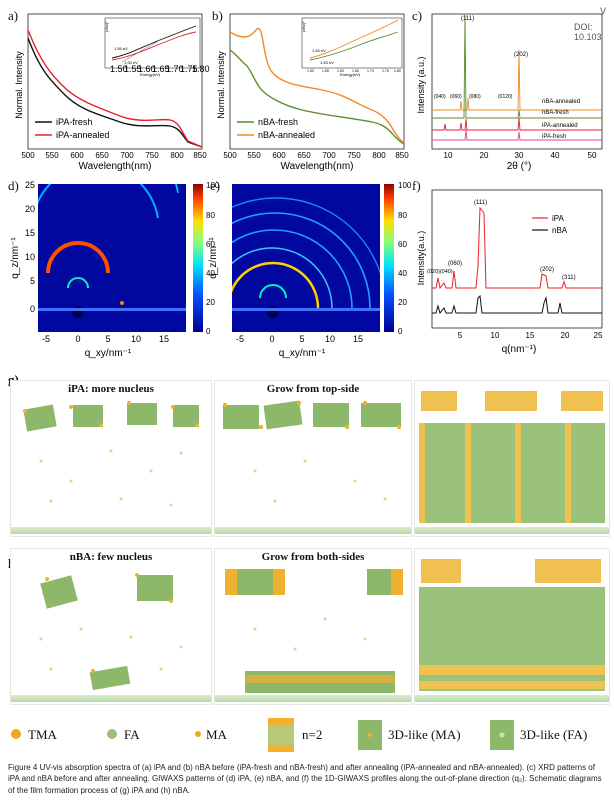 This screenshot has height=812, width=614. Describe the element at coordinates (313, 458) in the screenshot. I see `schematic-g-2: Grow from top-side` at that location.